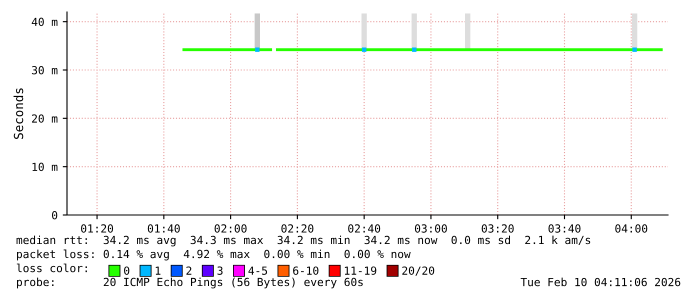 This screenshot has width=697, height=297. I want to click on legend-label: 0, so click(127, 270).